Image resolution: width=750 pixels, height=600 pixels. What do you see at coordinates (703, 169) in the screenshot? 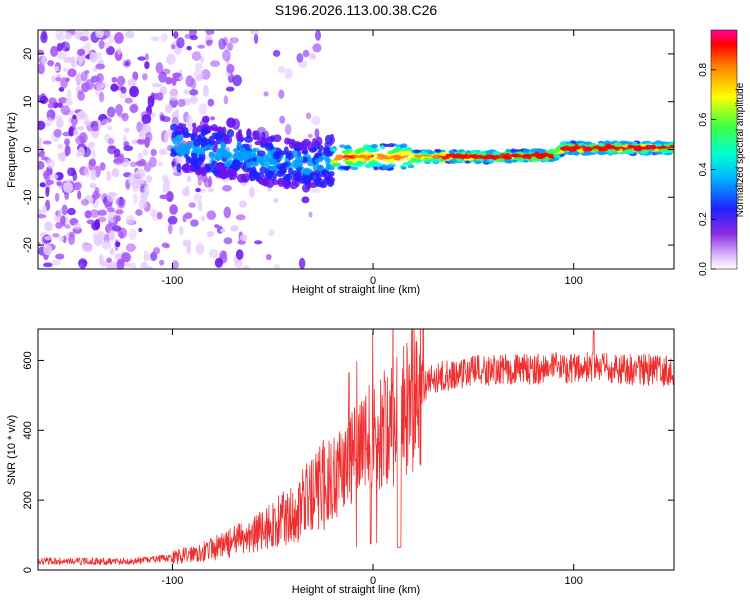
I see `colorbar-tick-label: 0.4` at bounding box center [703, 169].